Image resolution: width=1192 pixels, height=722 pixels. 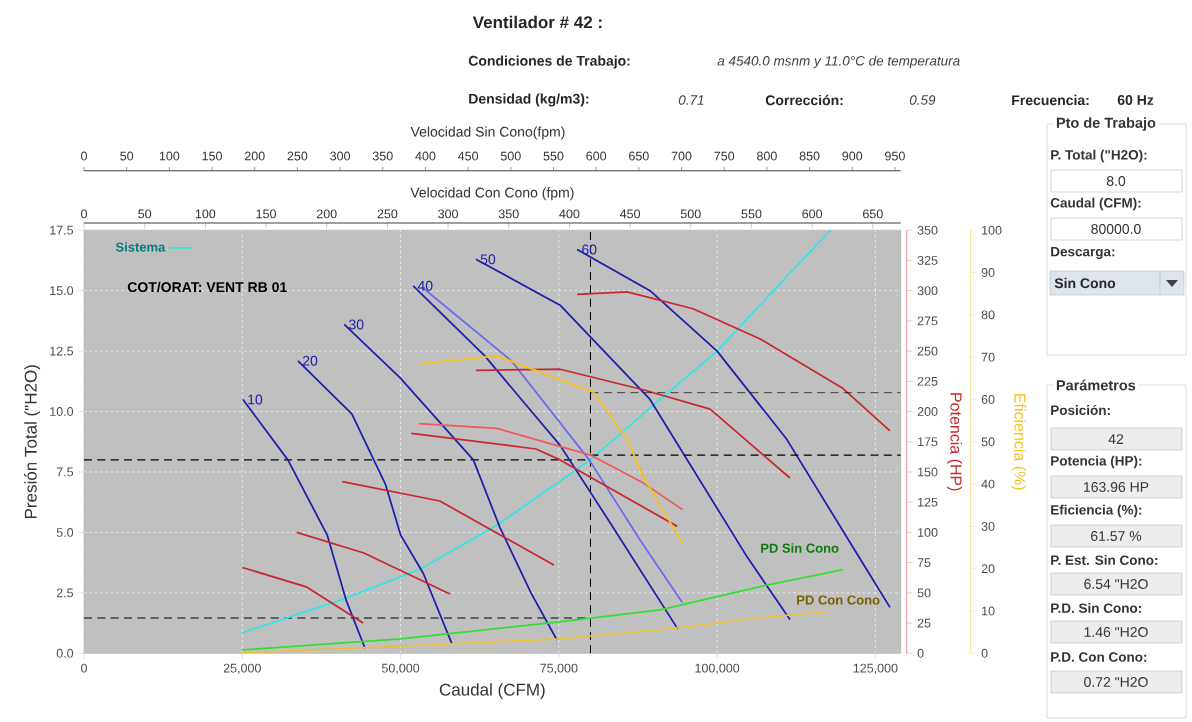 What do you see at coordinates (84, 214) in the screenshot?
I see `x2-tick-label: 0` at bounding box center [84, 214].